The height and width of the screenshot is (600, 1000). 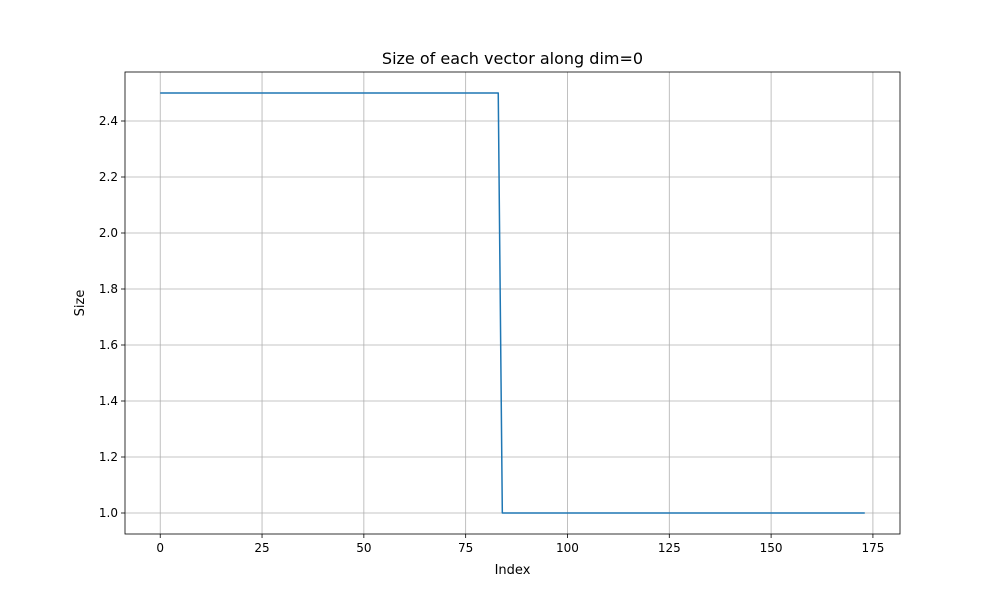 I want to click on y-tick-label: 2.4, so click(x=108, y=121).